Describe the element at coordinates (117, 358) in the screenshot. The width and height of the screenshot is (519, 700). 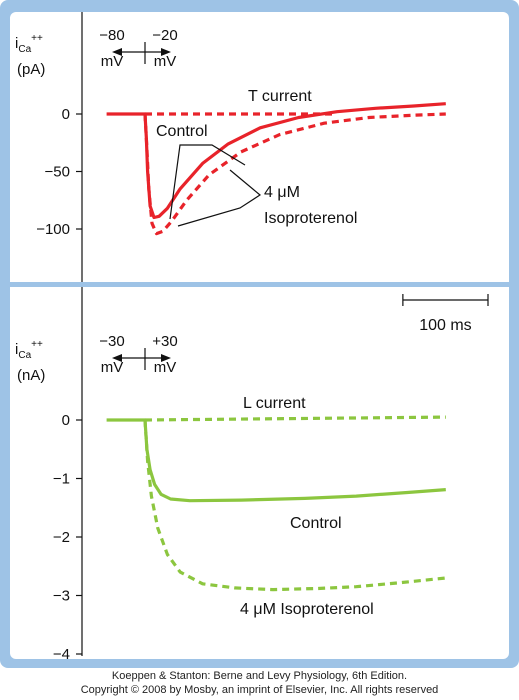
I see `bottom-step-arrow-left` at that location.